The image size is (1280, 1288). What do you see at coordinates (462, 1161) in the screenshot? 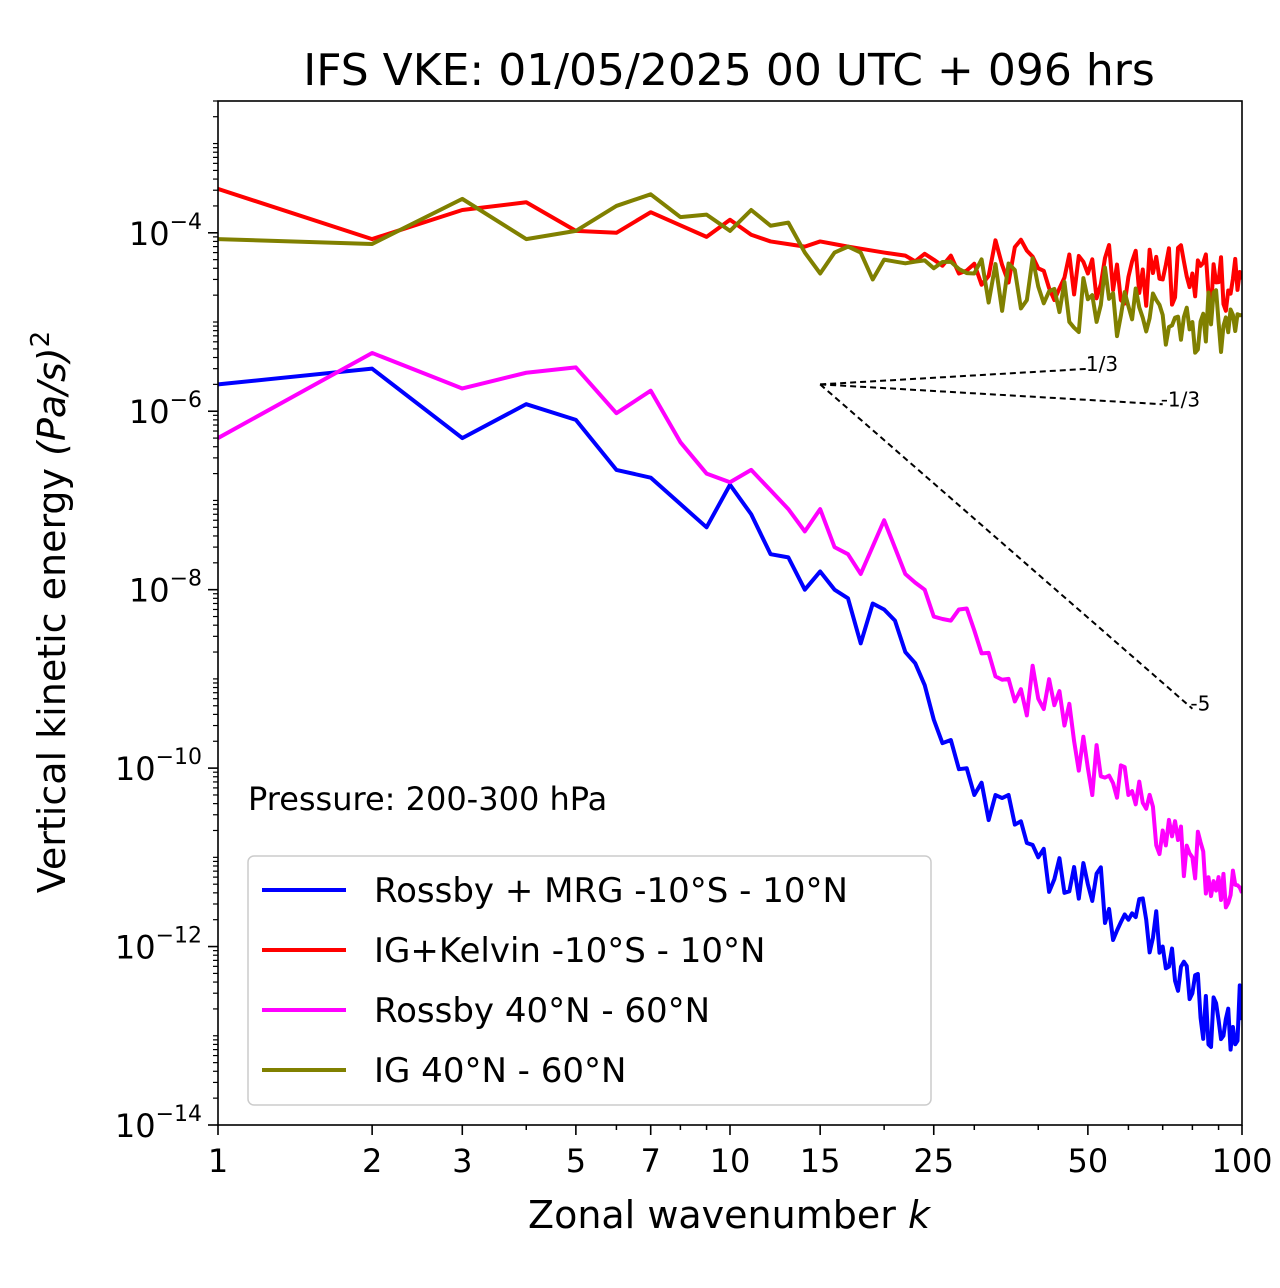
I see `x-tick-label: 3` at bounding box center [462, 1161].